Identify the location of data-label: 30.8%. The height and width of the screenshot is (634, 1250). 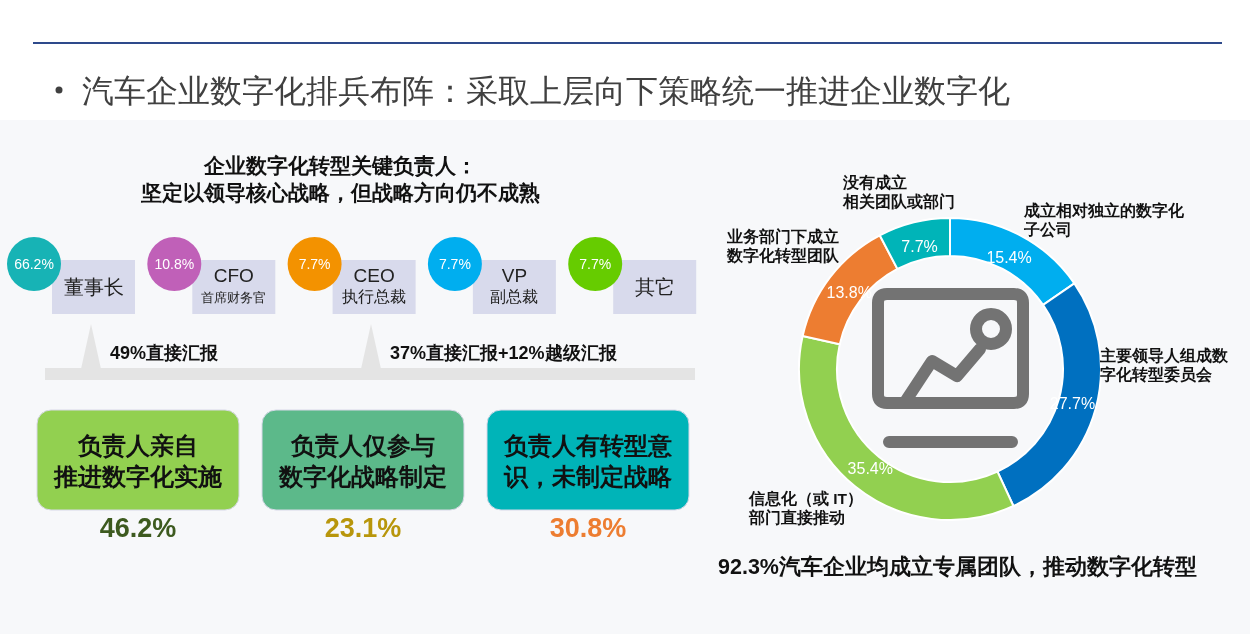
(588, 528).